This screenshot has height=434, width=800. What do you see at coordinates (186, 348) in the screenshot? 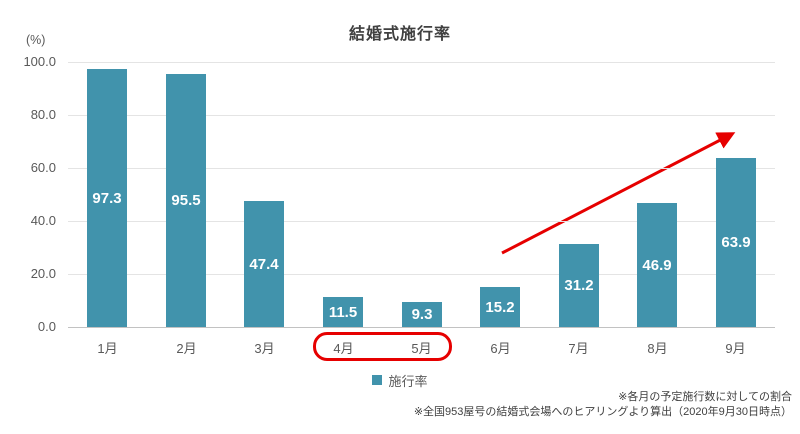
I see `x-tick-label: 2月` at bounding box center [186, 348].